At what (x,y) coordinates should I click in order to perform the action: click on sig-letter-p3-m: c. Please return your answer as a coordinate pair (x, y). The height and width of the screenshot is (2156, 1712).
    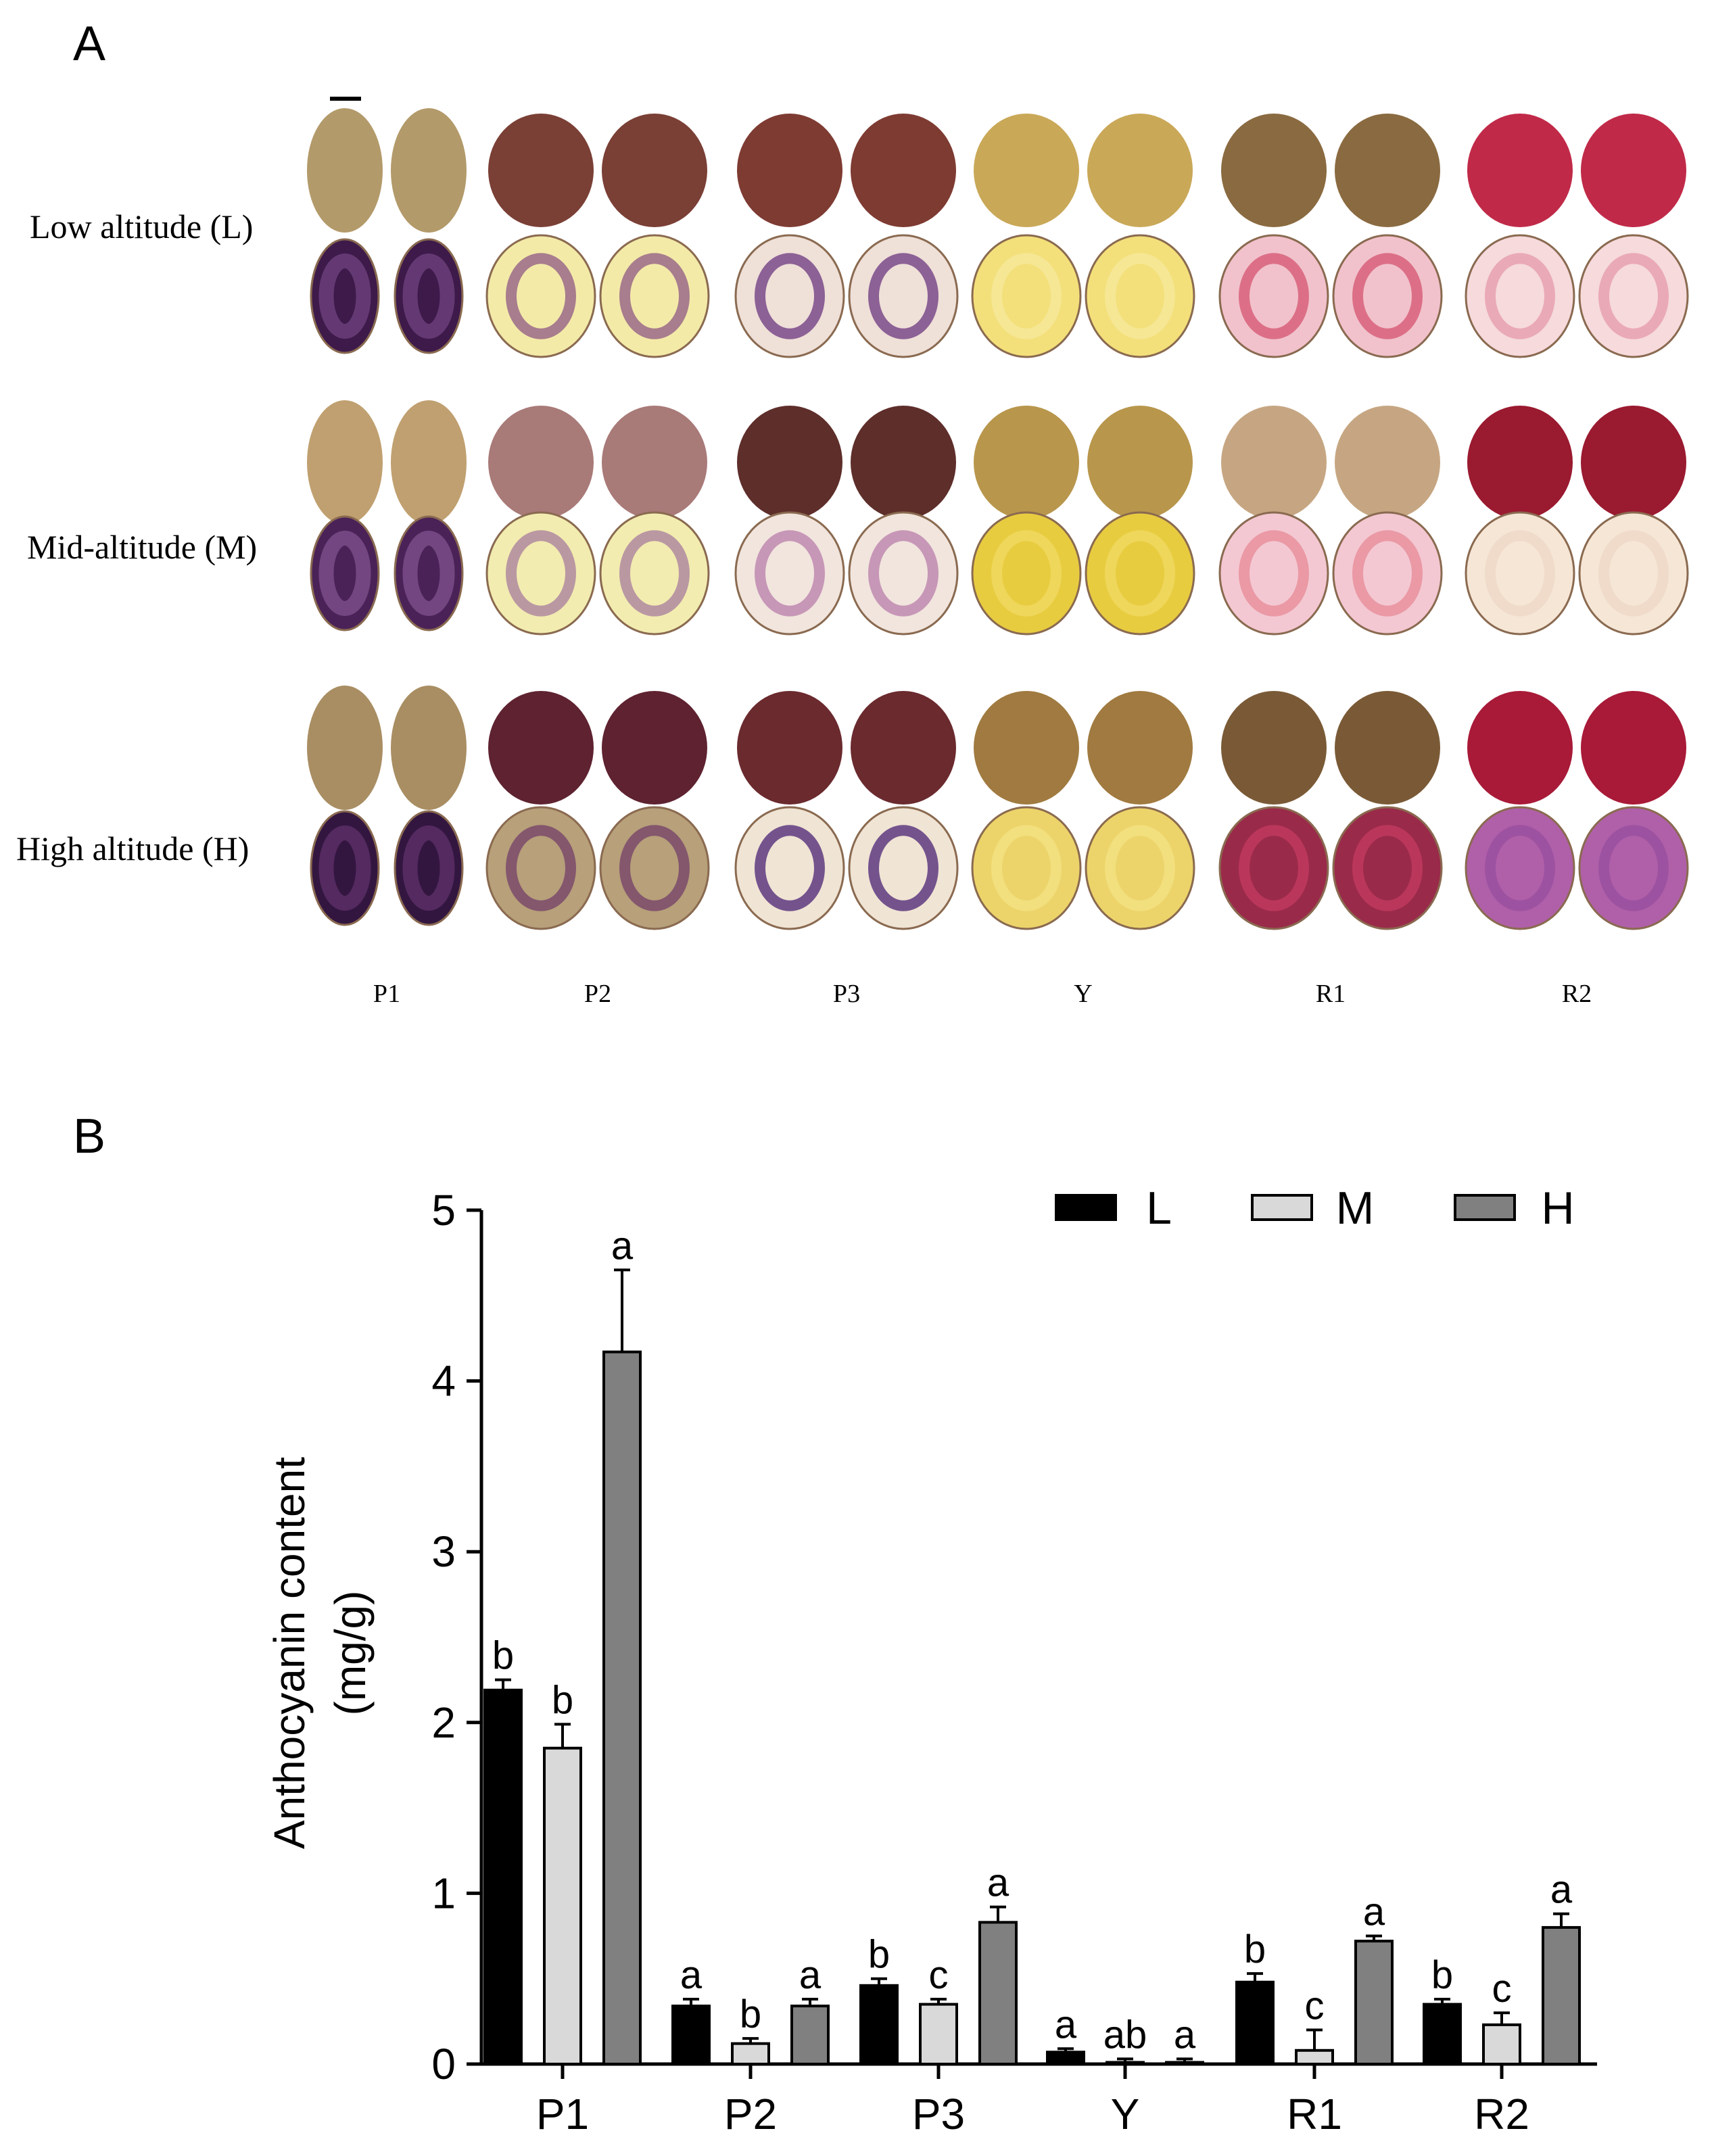
    Looking at the image, I should click on (939, 1975).